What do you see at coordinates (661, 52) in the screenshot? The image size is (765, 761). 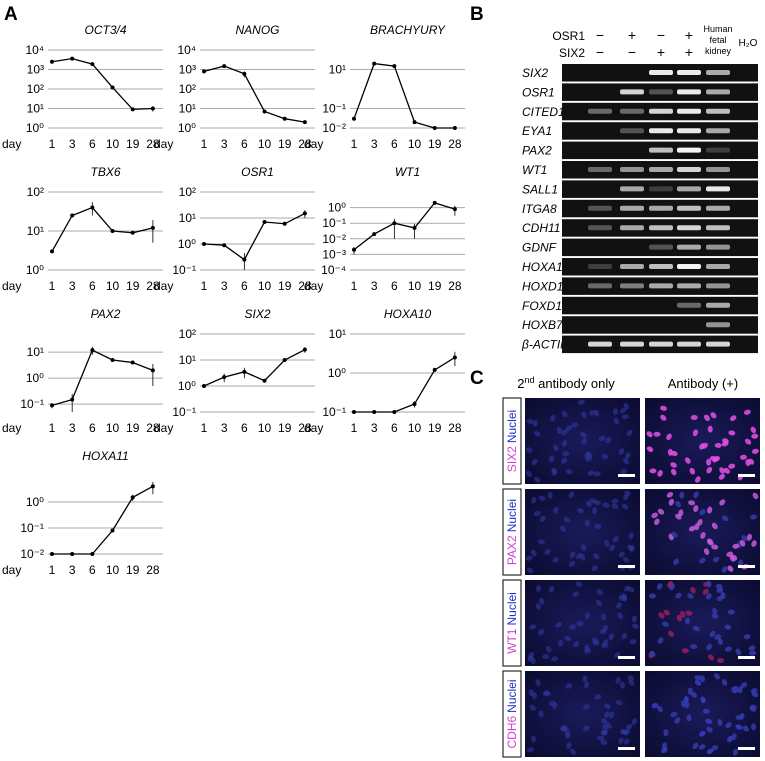 I see `lane-sign: +` at bounding box center [661, 52].